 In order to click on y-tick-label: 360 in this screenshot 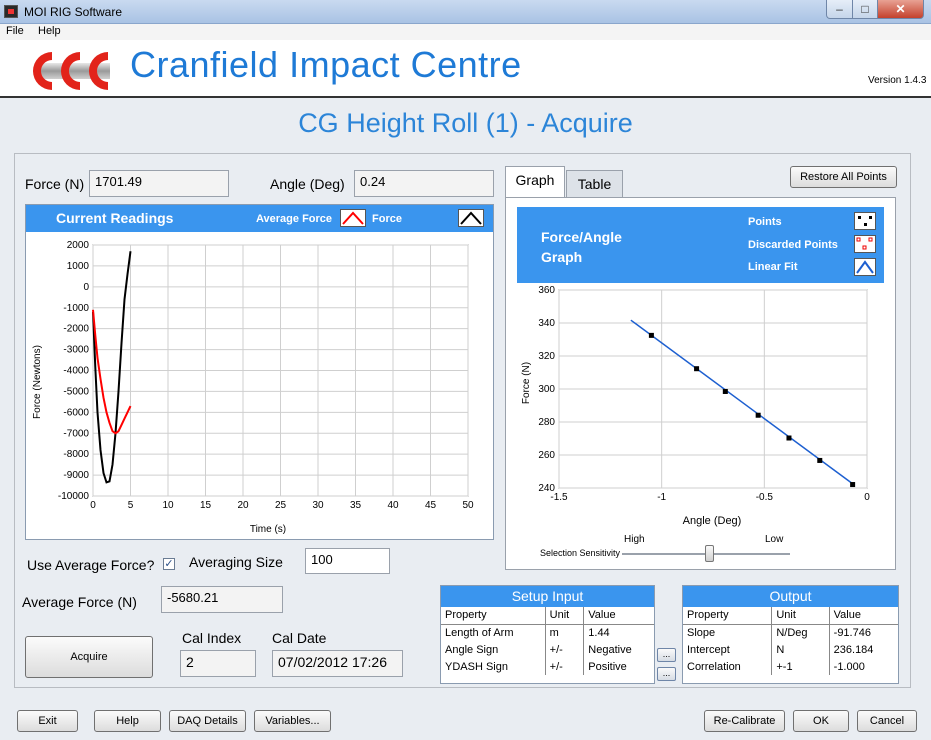, I will do `click(546, 290)`.